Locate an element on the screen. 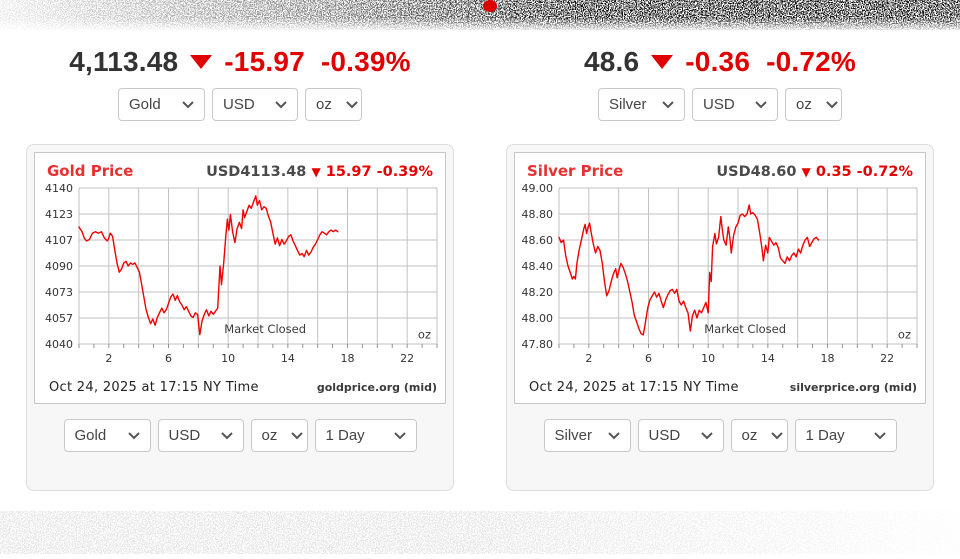  gold-down-triangle-icon is located at coordinates (201, 62).